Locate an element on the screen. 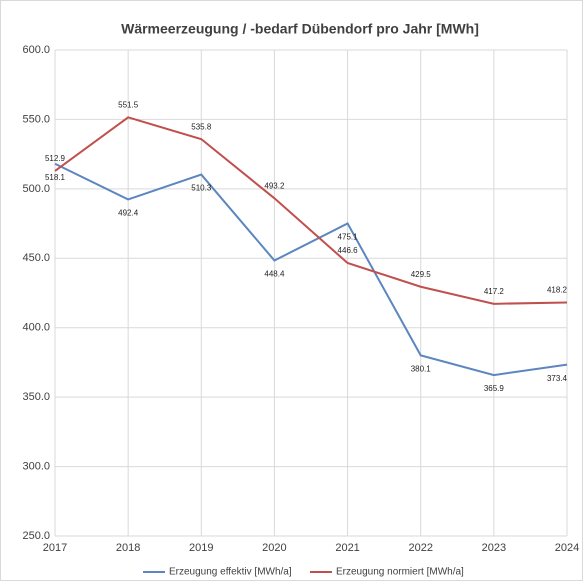 Image resolution: width=583 pixels, height=581 pixels. data-label: 535.8 is located at coordinates (201, 126).